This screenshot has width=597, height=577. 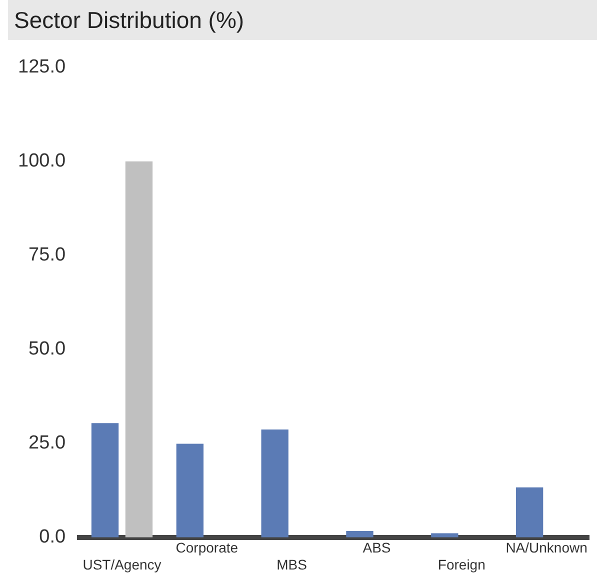 What do you see at coordinates (547, 548) in the screenshot?
I see `x-tick-label: NA/Unknown` at bounding box center [547, 548].